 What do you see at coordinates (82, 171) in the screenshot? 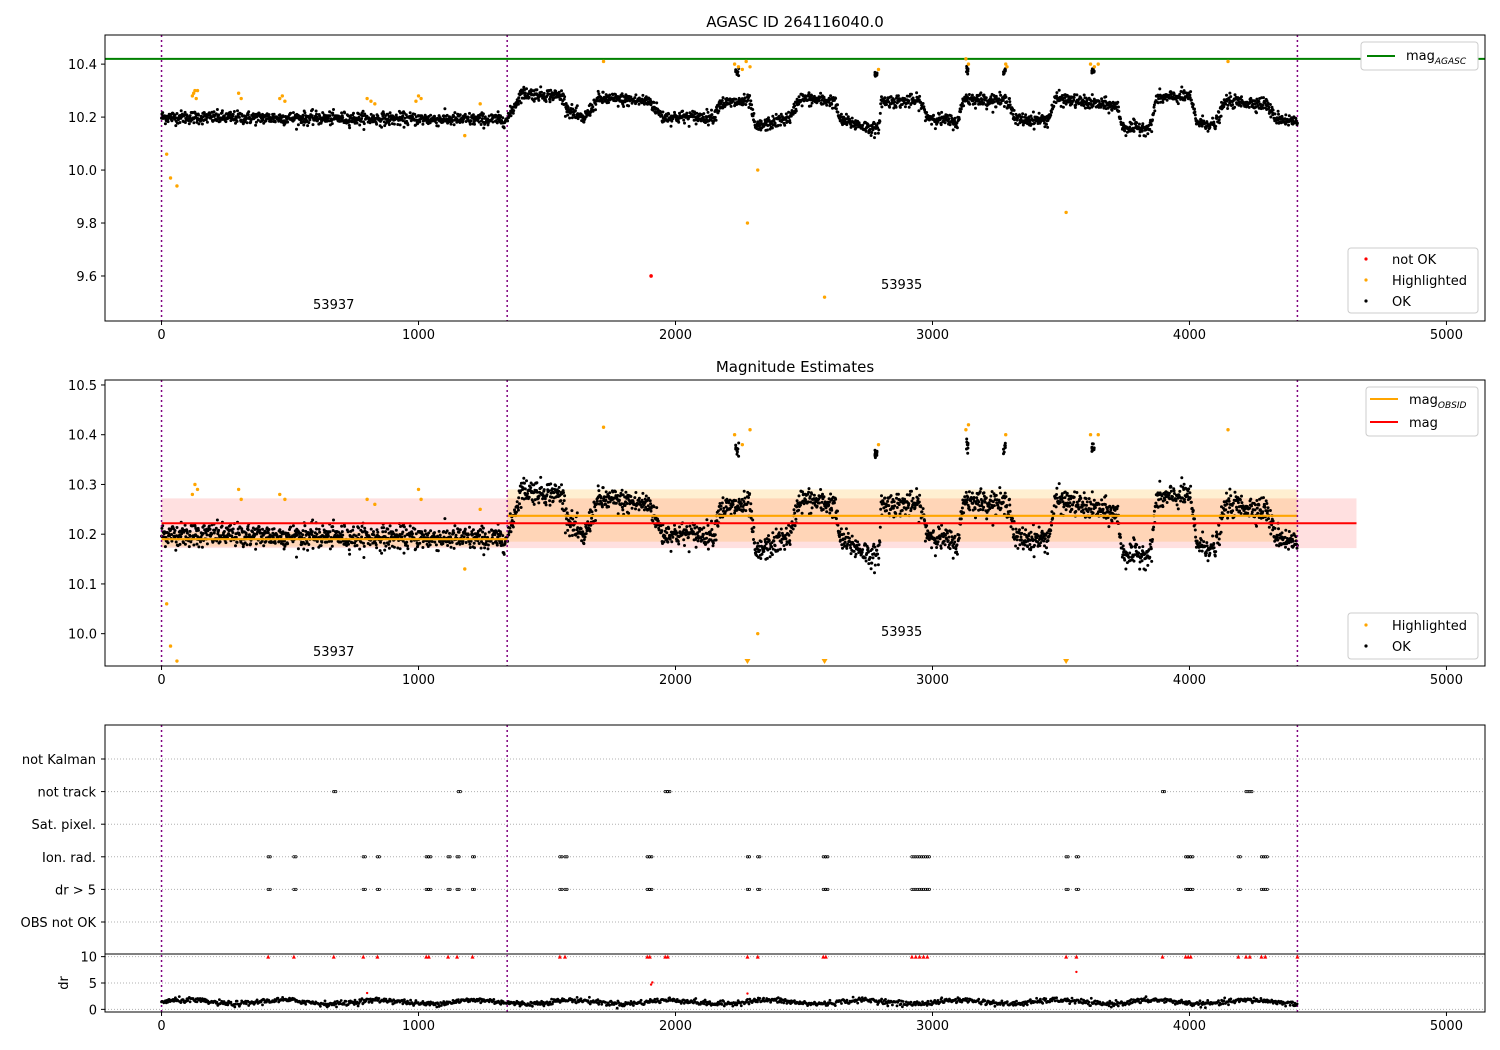
I see `y-tick-label: 10.0` at bounding box center [82, 171].